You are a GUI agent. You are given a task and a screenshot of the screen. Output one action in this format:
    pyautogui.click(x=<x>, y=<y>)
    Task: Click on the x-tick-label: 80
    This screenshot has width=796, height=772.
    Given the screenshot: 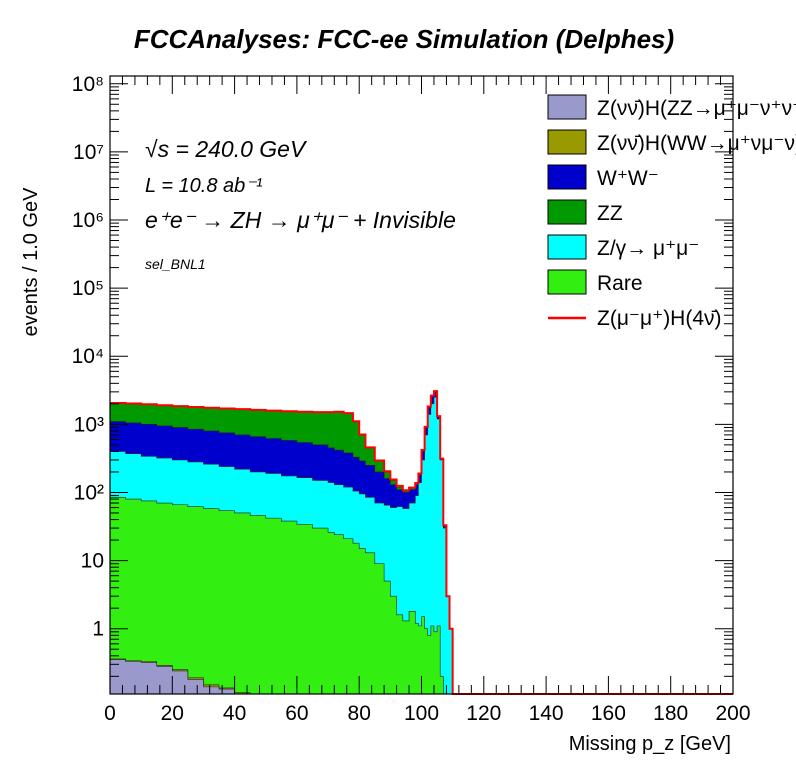 What is the action you would take?
    pyautogui.click(x=359, y=713)
    